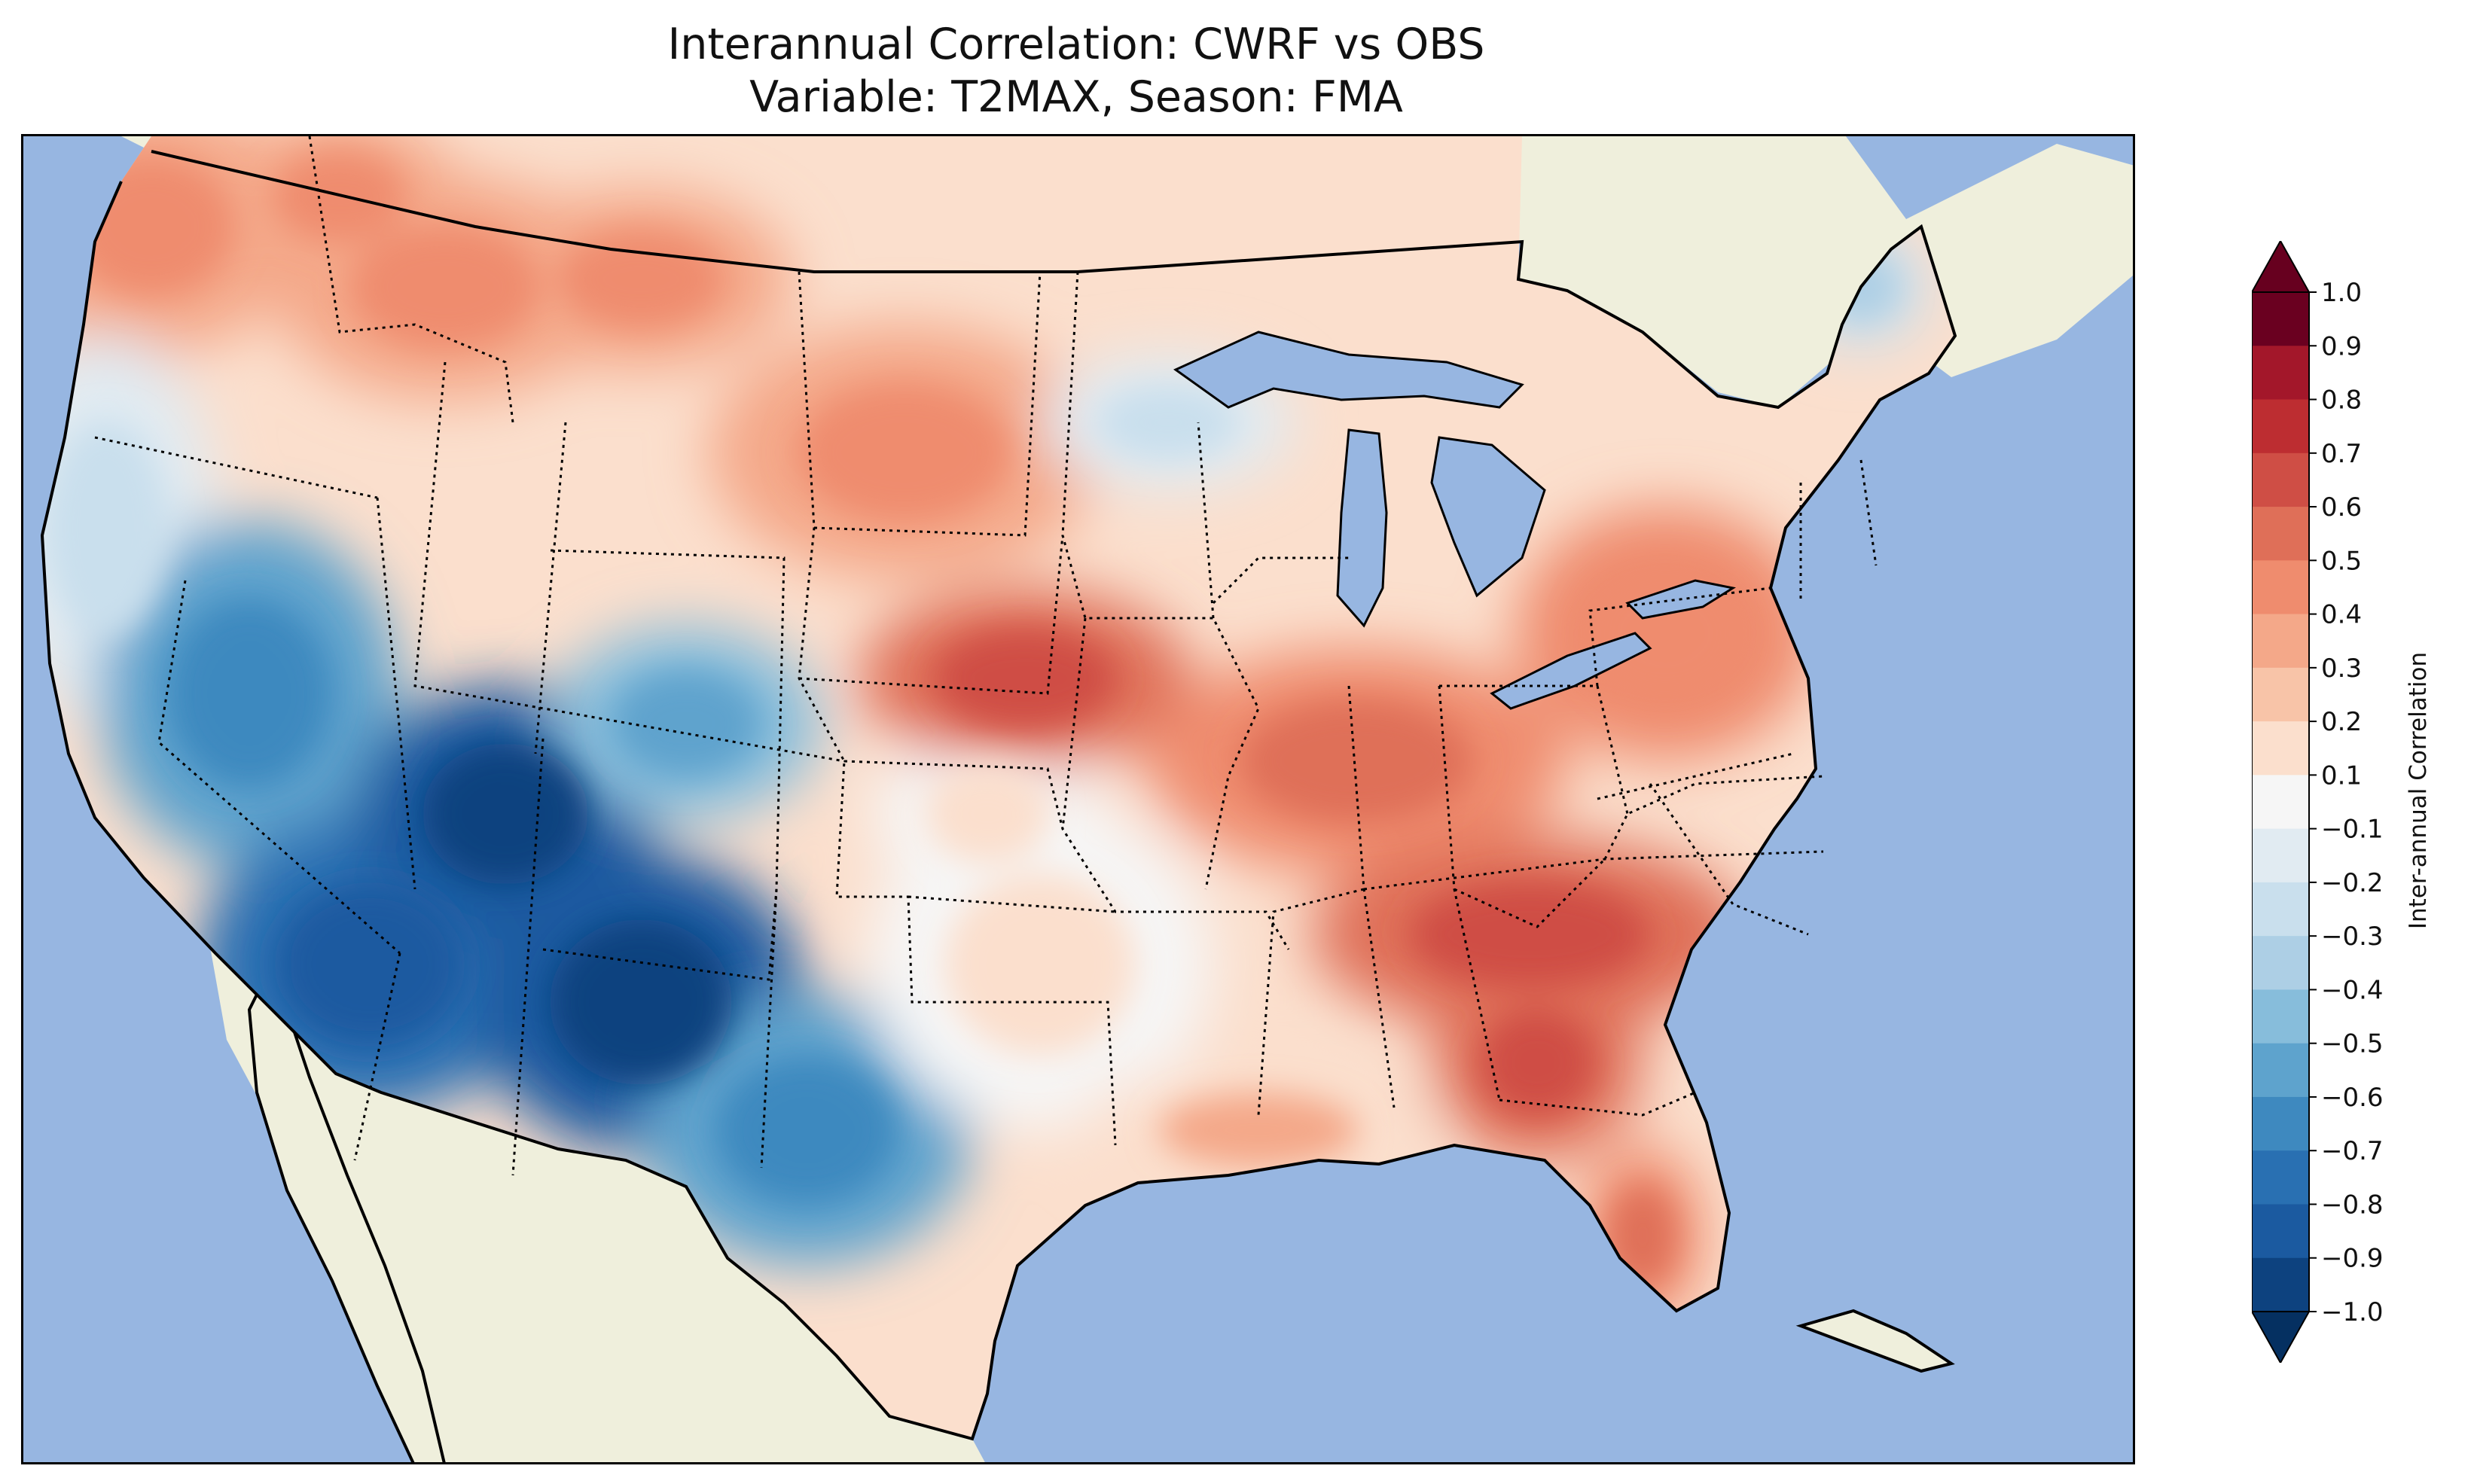 This screenshot has height=1484, width=2474. Describe the element at coordinates (1571, 671) in the screenshot. I see `lake-erie` at that location.